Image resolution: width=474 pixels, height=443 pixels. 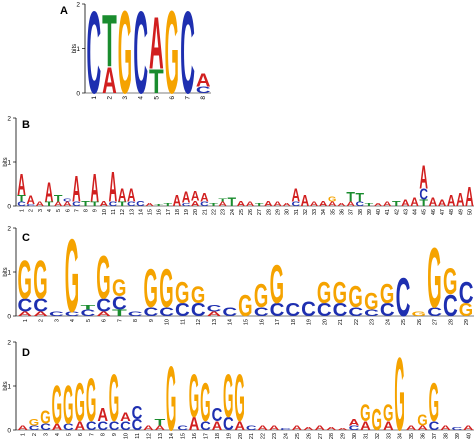 I want to click on x-tick-label: 18, so click(x=294, y=322).